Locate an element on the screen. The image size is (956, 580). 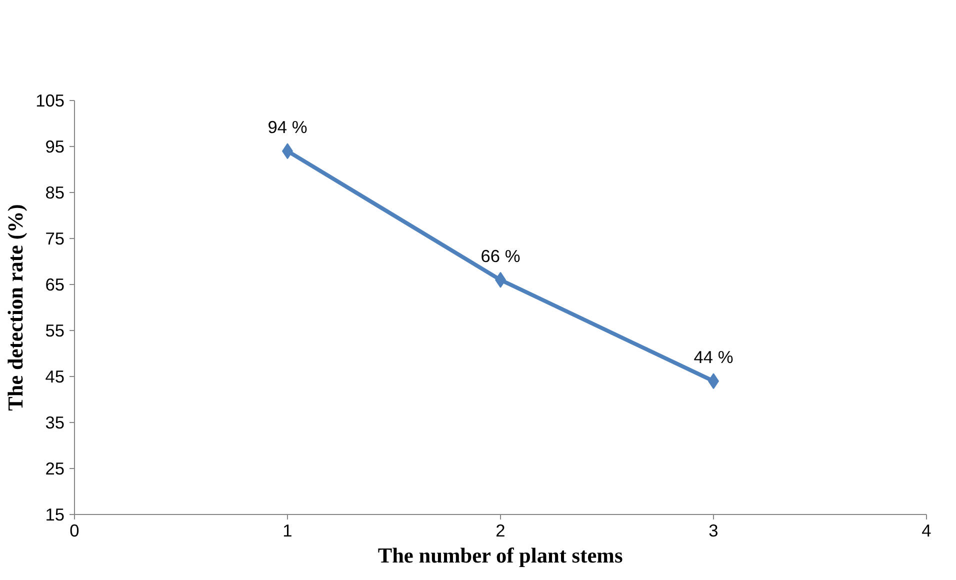
x-tick-label: 0 is located at coordinates (75, 530).